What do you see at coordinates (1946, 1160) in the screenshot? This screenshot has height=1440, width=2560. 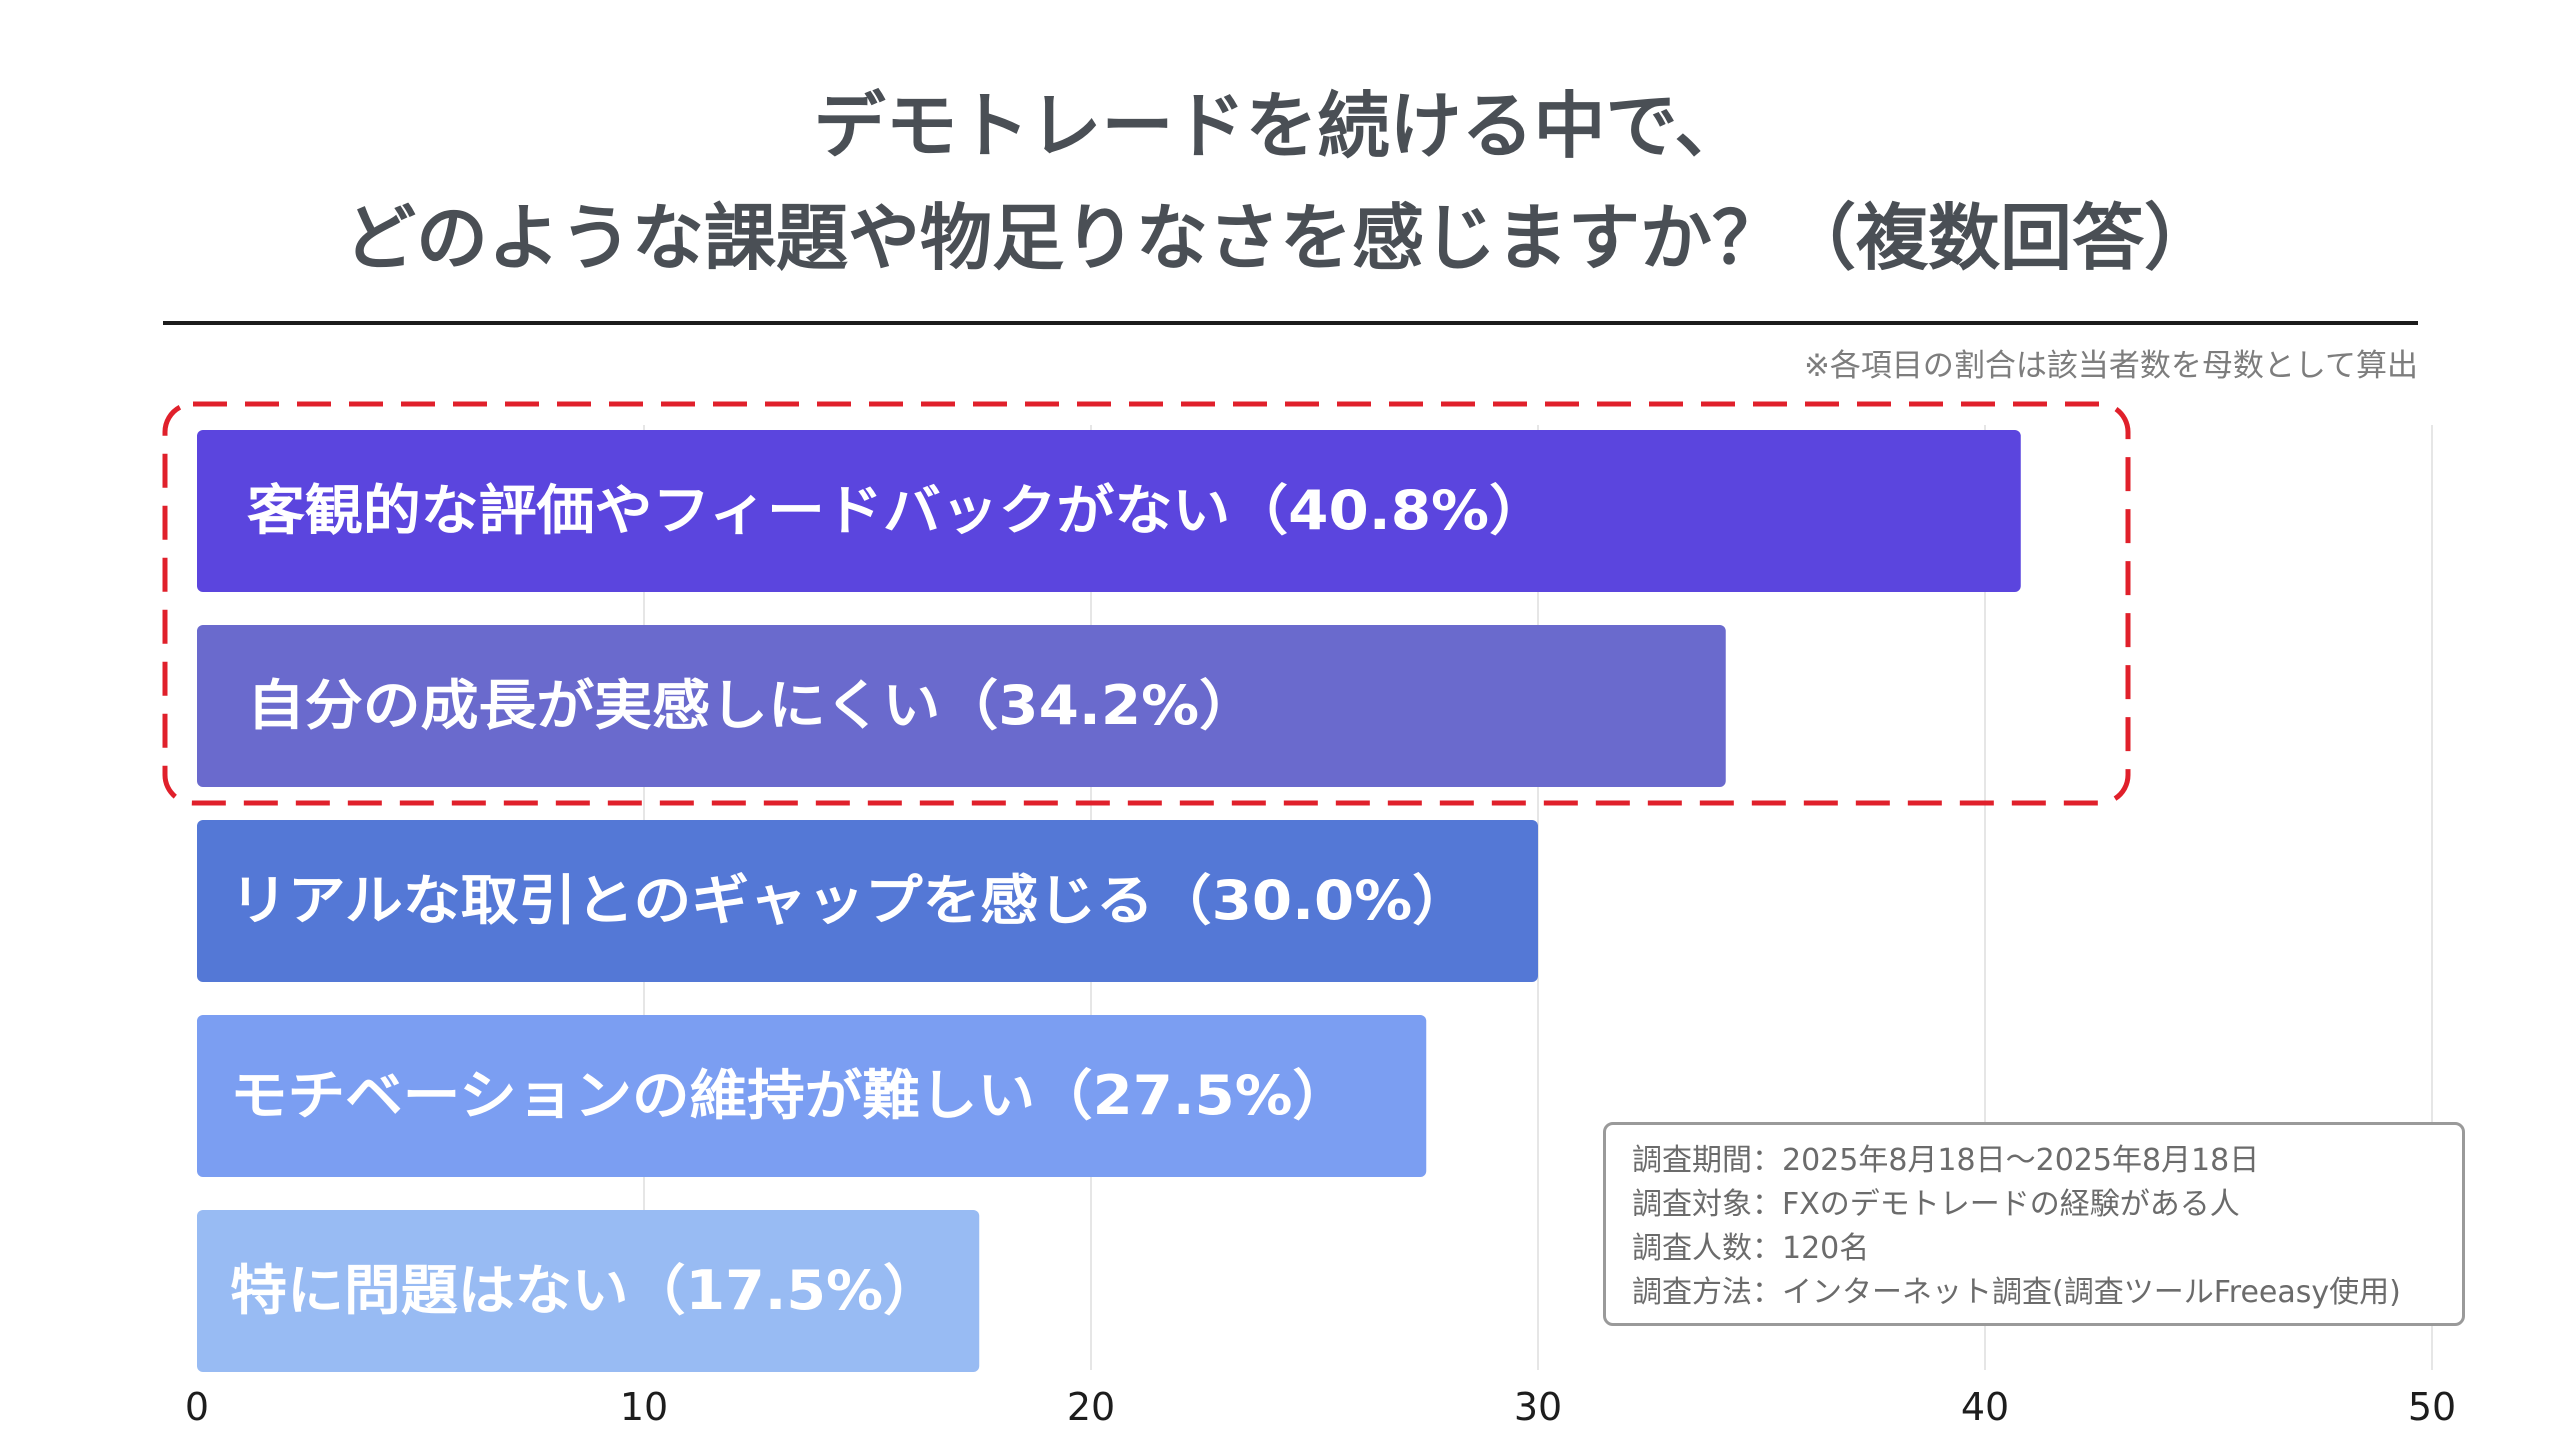 I see `survey-period: 調査期間：2025年8月18日〜2025年8月18日` at bounding box center [1946, 1160].